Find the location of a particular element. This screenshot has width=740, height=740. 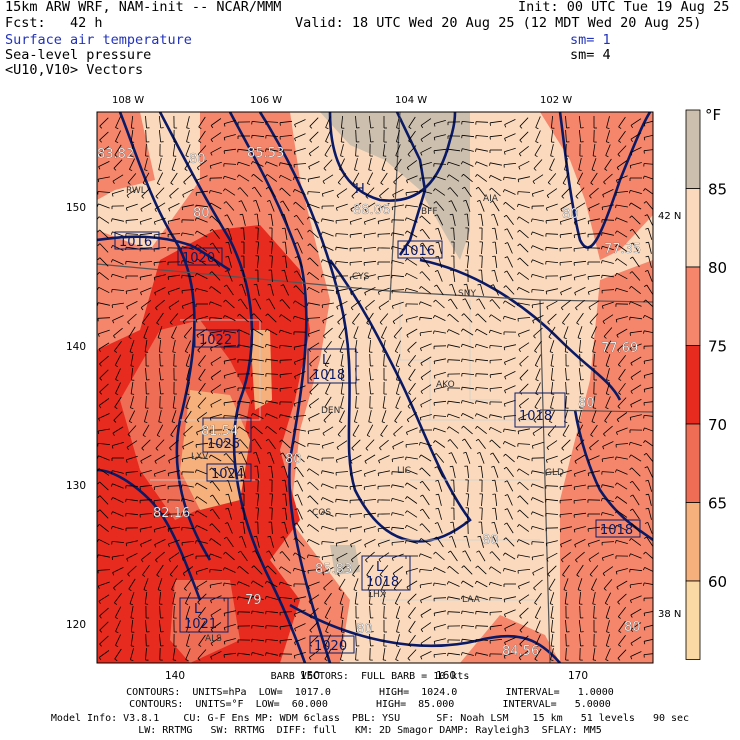

pressure-label: 1018 is located at coordinates (328, 375).